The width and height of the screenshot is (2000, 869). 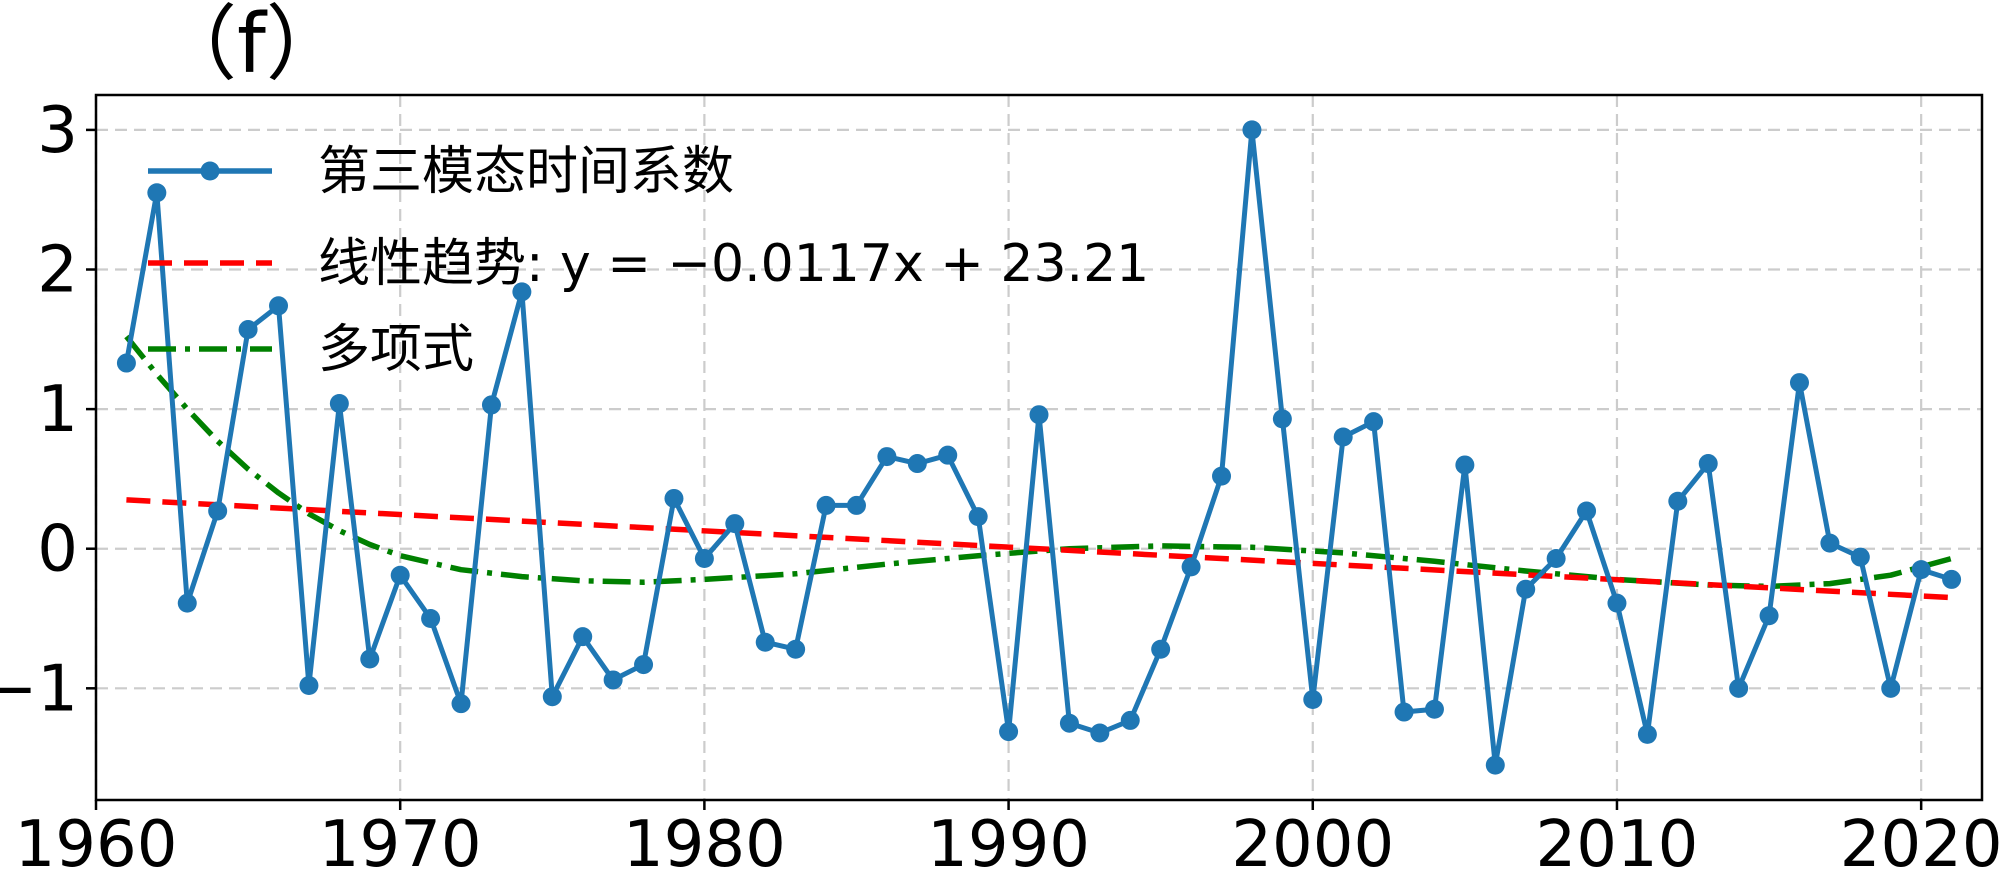 I want to click on legend-label-1: 第三模态时间系数, so click(x=526, y=172).